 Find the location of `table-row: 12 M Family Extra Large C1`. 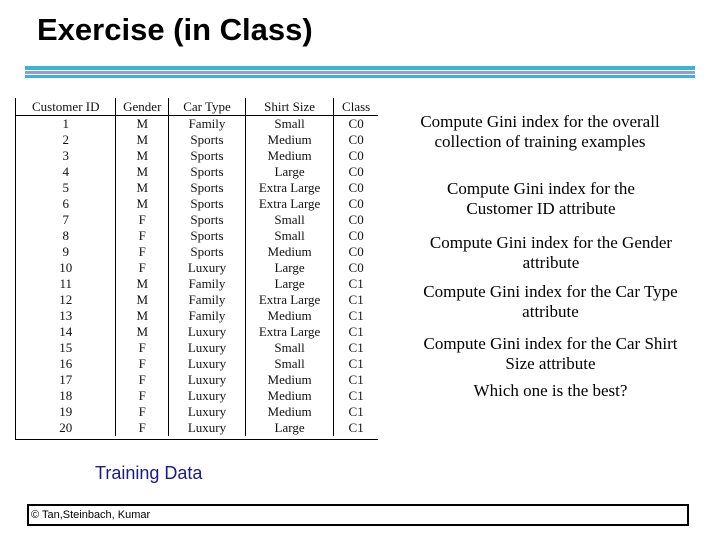

table-row: 12 M Family Extra Large C1 is located at coordinates (197, 300).